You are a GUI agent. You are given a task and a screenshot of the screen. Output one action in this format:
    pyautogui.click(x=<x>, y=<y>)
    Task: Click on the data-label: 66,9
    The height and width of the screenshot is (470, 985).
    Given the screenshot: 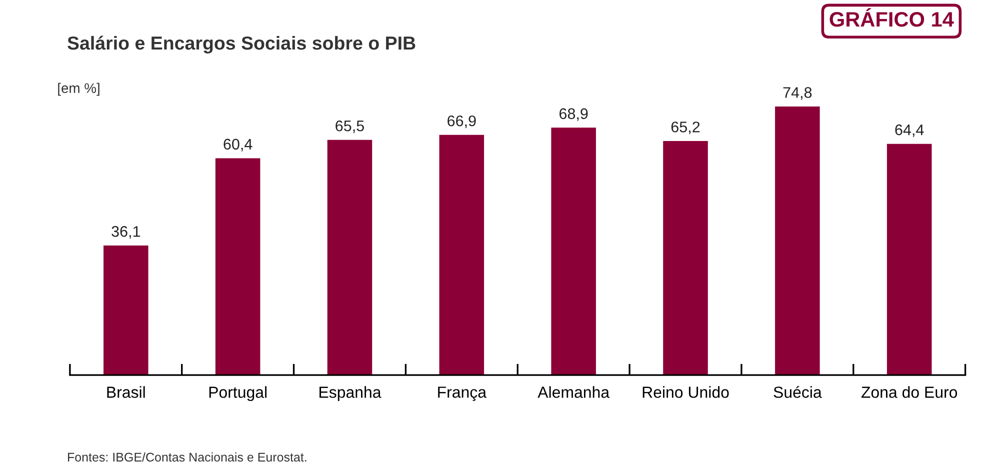 What is the action you would take?
    pyautogui.click(x=462, y=121)
    